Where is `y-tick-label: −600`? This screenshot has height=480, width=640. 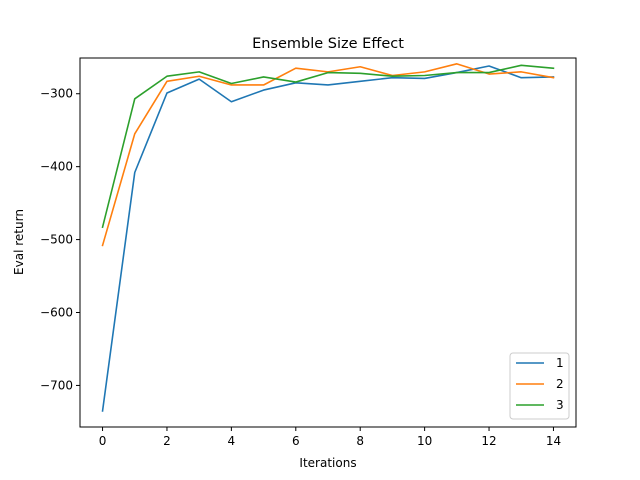
y-tick-label: −600 is located at coordinates (56, 313).